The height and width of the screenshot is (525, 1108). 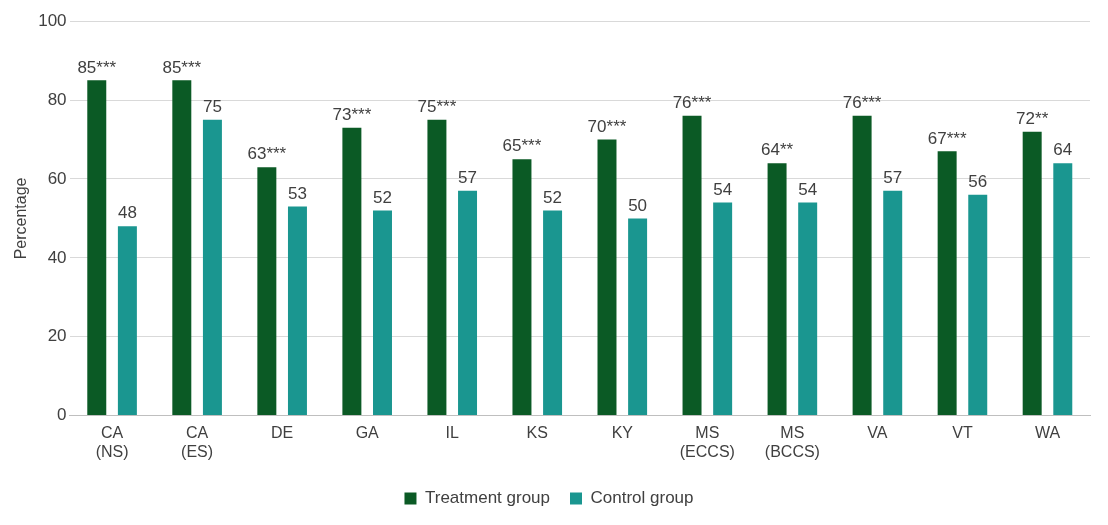 What do you see at coordinates (21, 218) in the screenshot?
I see `y-axis-title: Percentage` at bounding box center [21, 218].